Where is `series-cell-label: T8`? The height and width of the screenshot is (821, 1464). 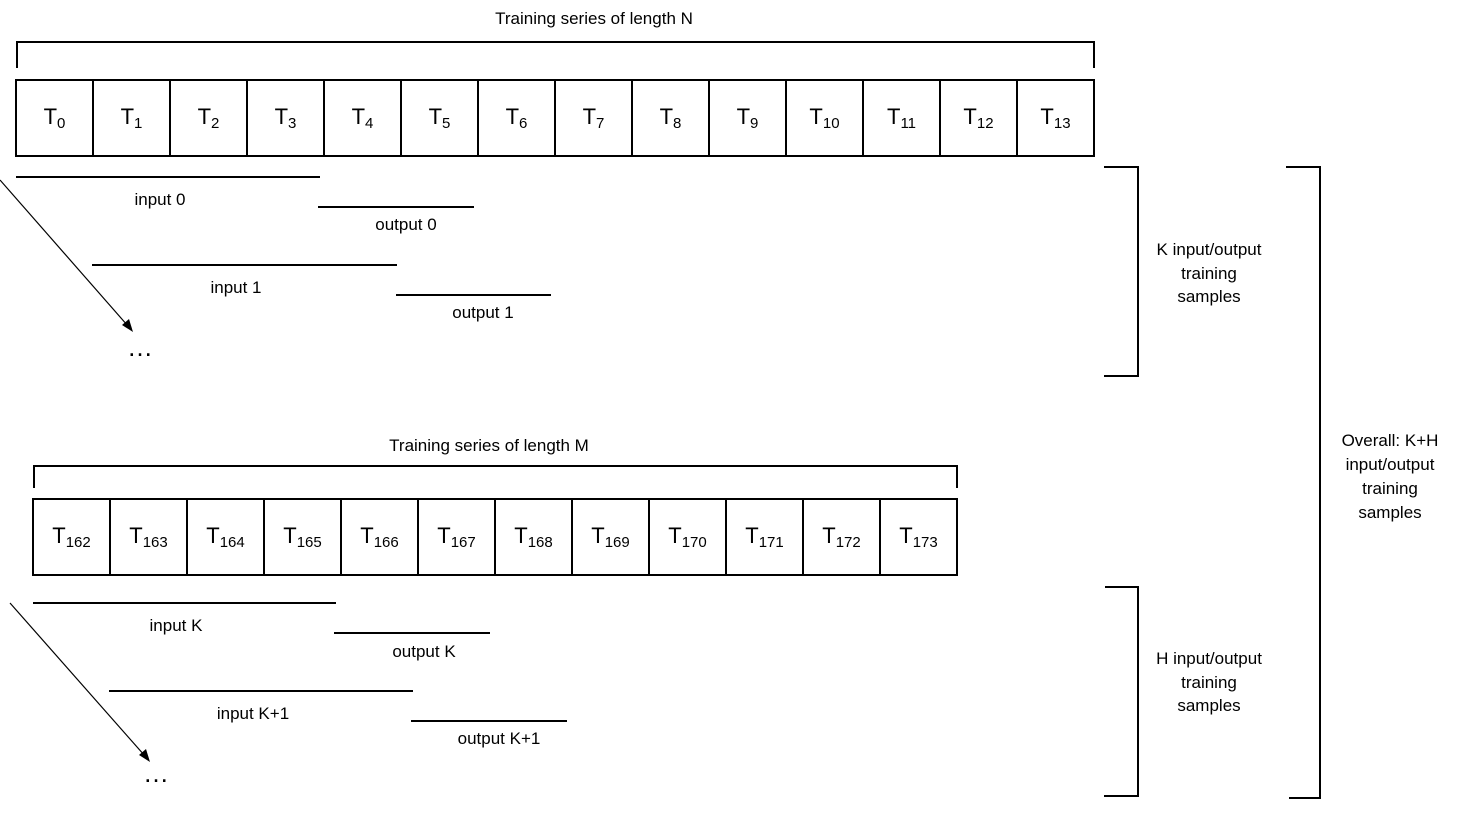 series-cell-label: T8 is located at coordinates (671, 118).